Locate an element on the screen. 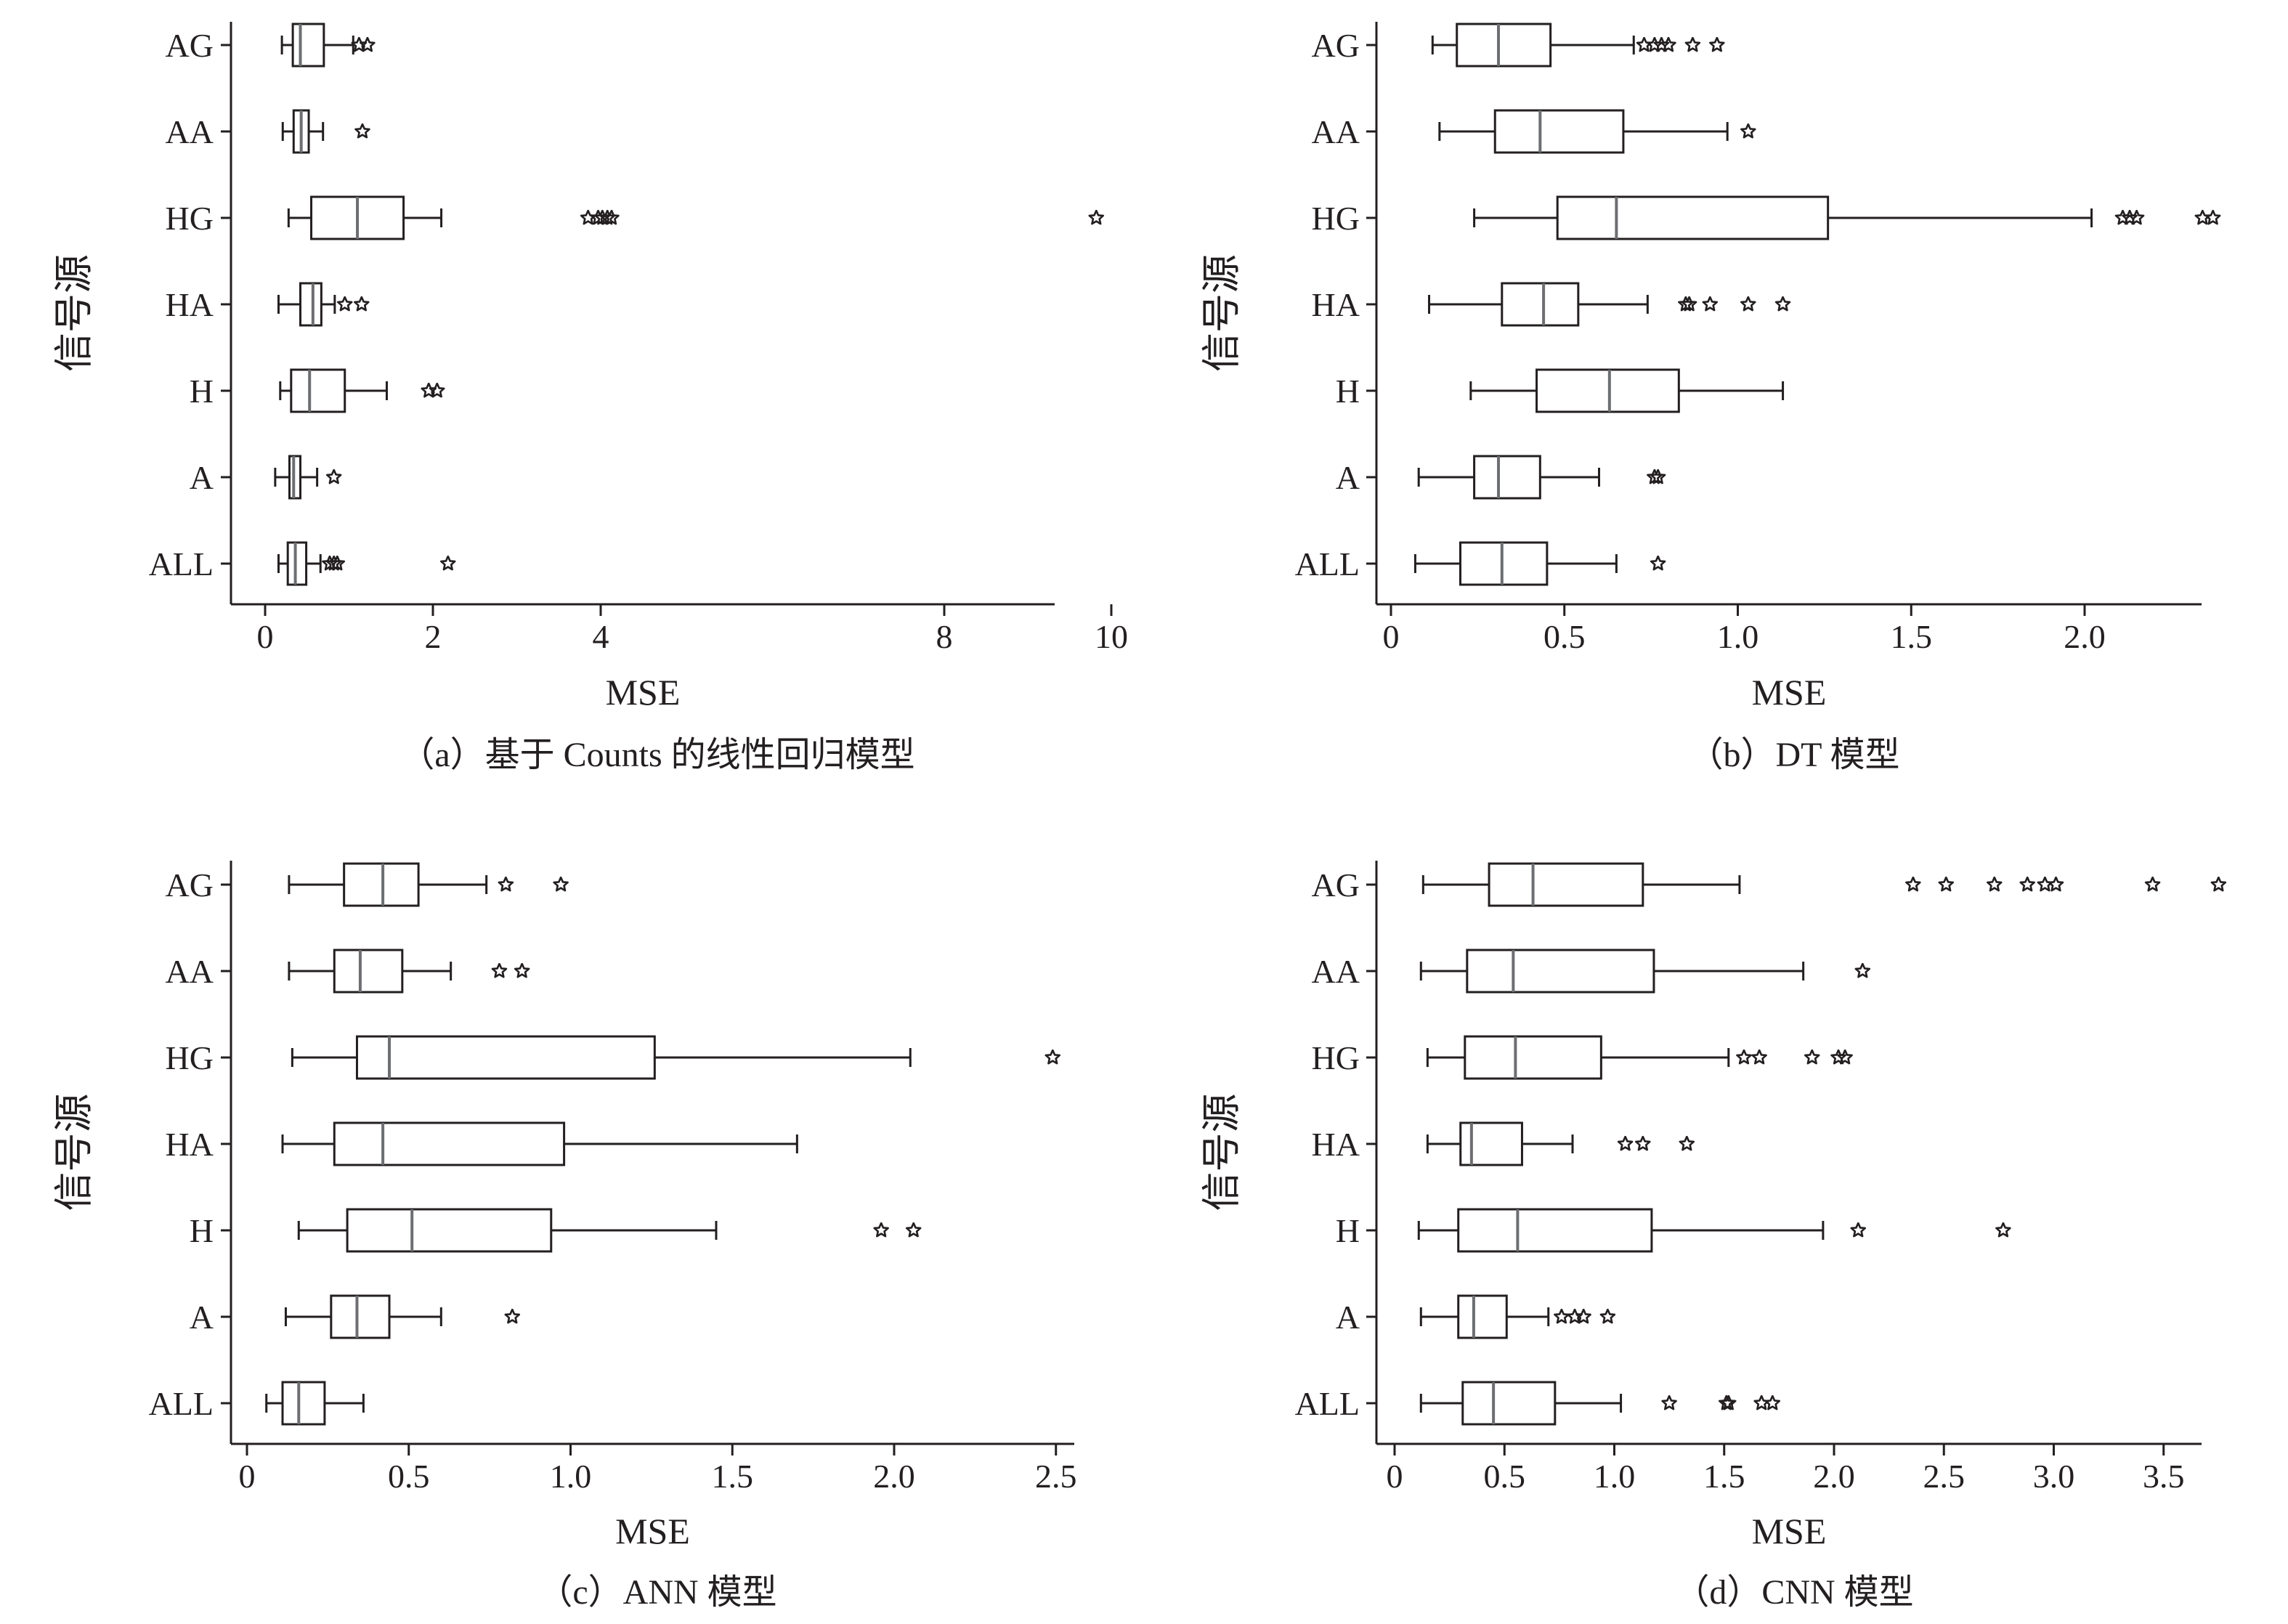 The image size is (2288, 1624). x-tick-label: 0 is located at coordinates (1391, 636).